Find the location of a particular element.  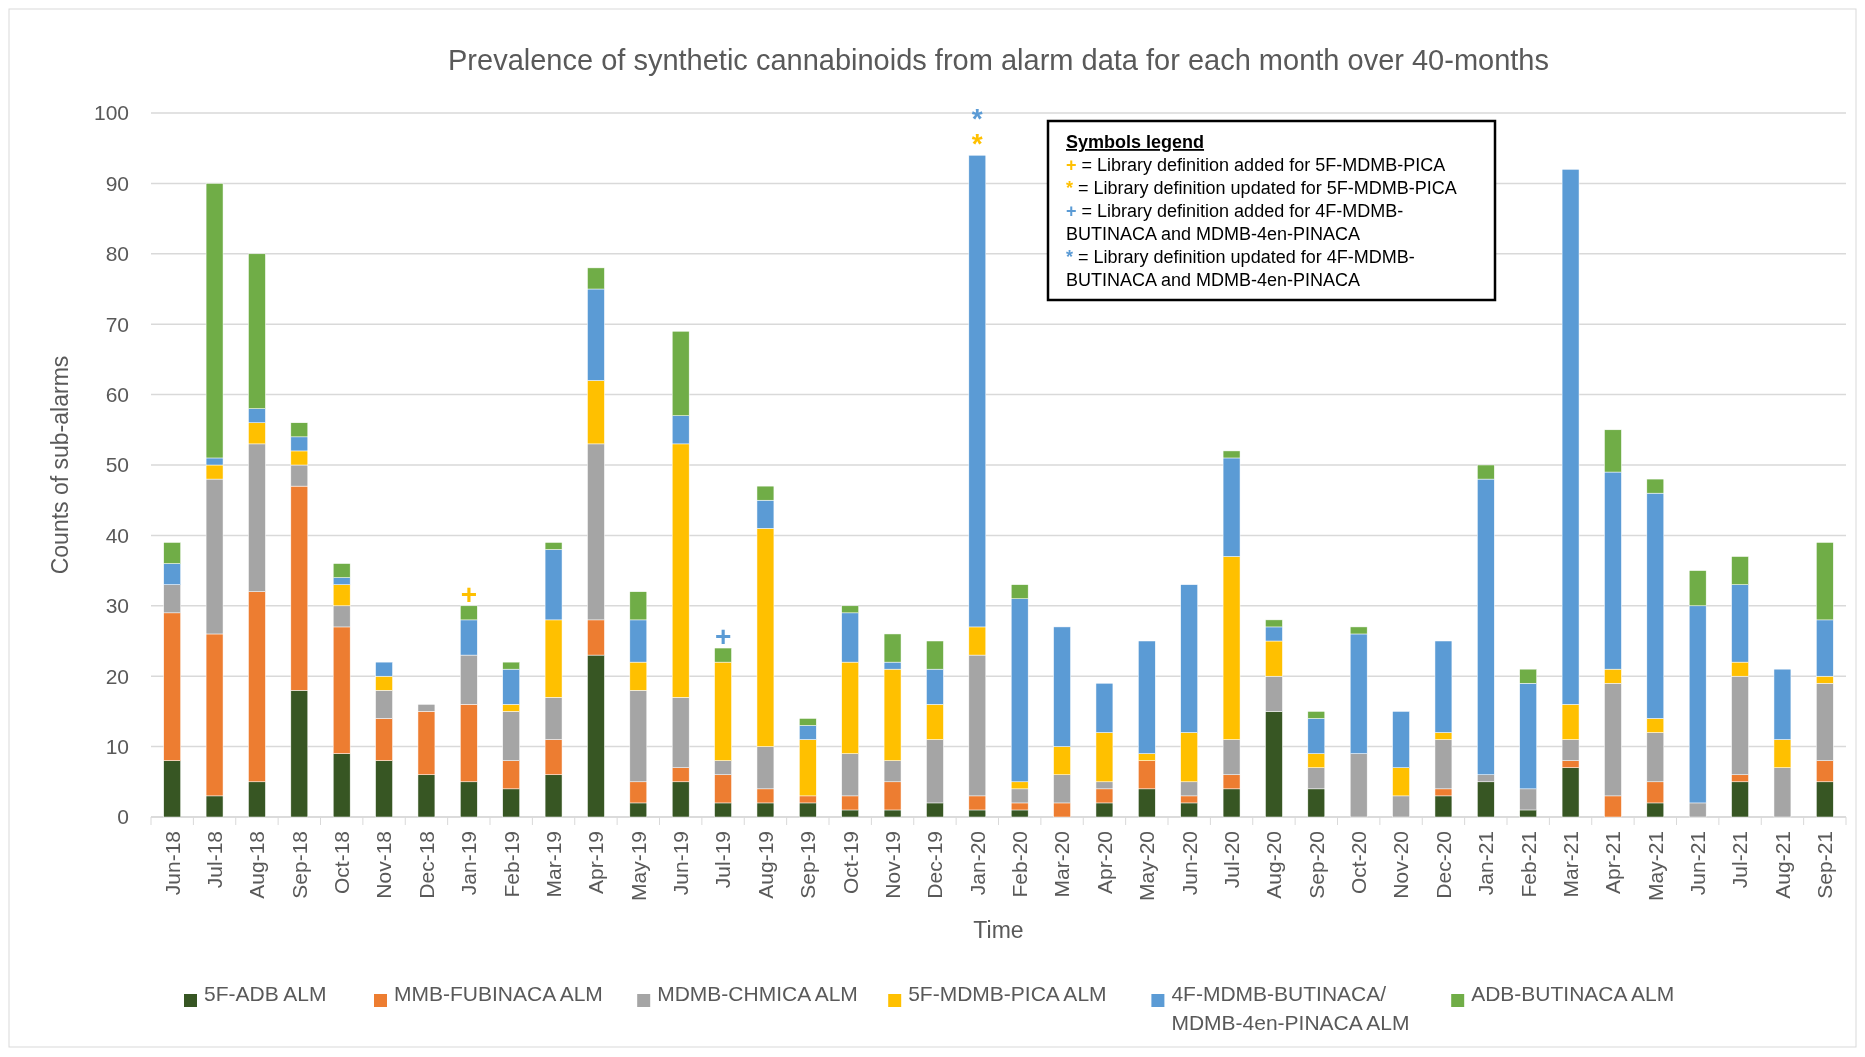

x-tick-label: May-21 is located at coordinates (1655, 866).